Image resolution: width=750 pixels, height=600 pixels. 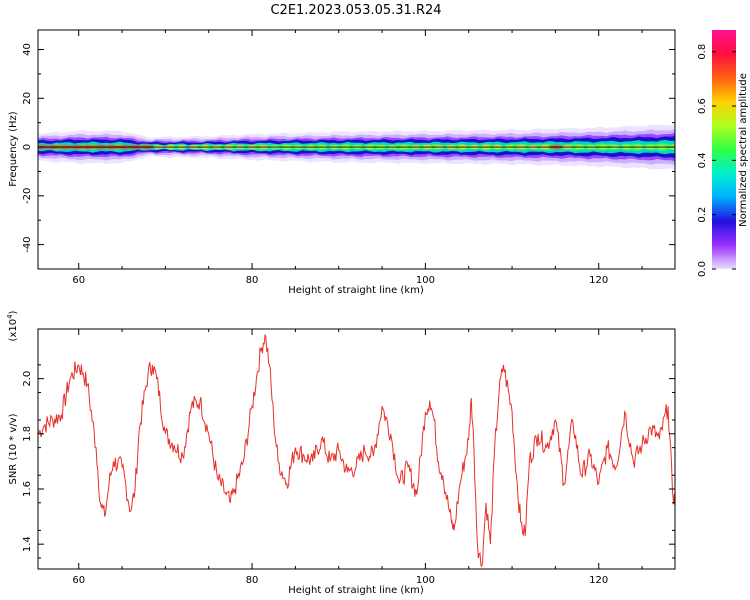 What do you see at coordinates (252, 280) in the screenshot?
I see `spectrogram-xtick-label: 80` at bounding box center [252, 280].